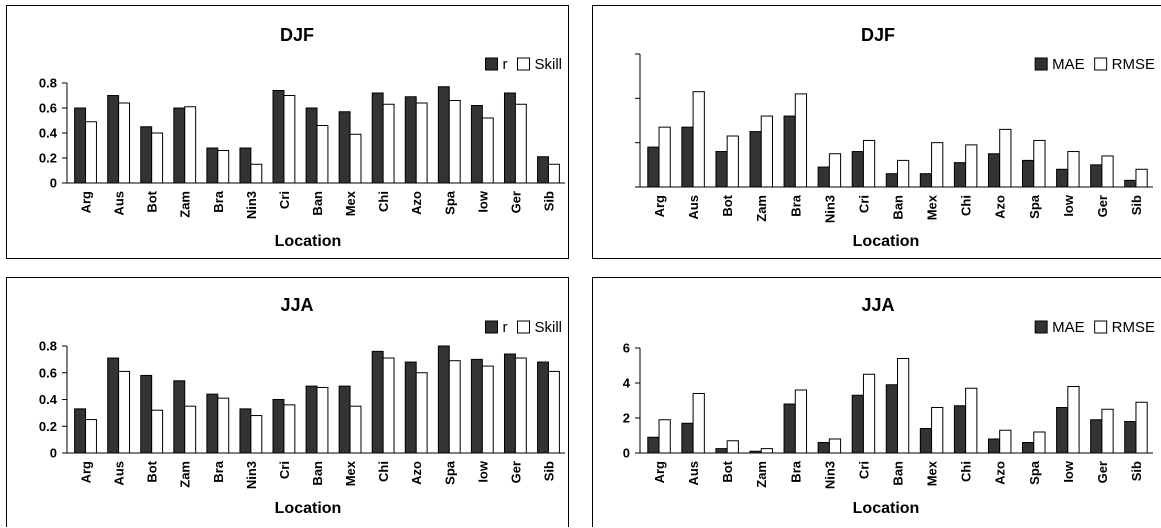  What do you see at coordinates (251, 475) in the screenshot?
I see `x-tick-label: Nin3` at bounding box center [251, 475].